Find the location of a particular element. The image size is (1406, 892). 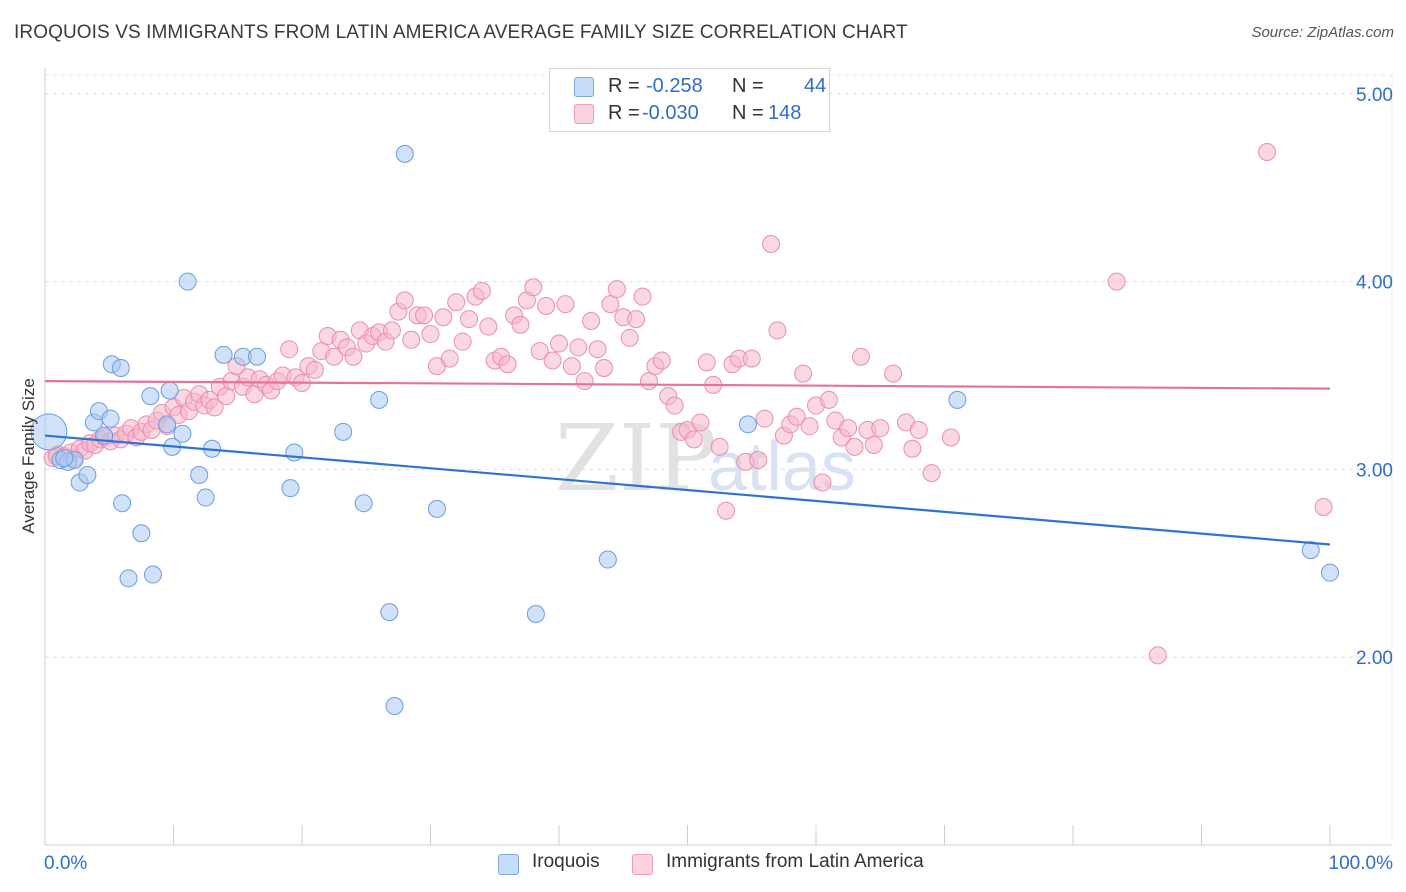

y-tick-label: 4.00 is located at coordinates (1374, 283).